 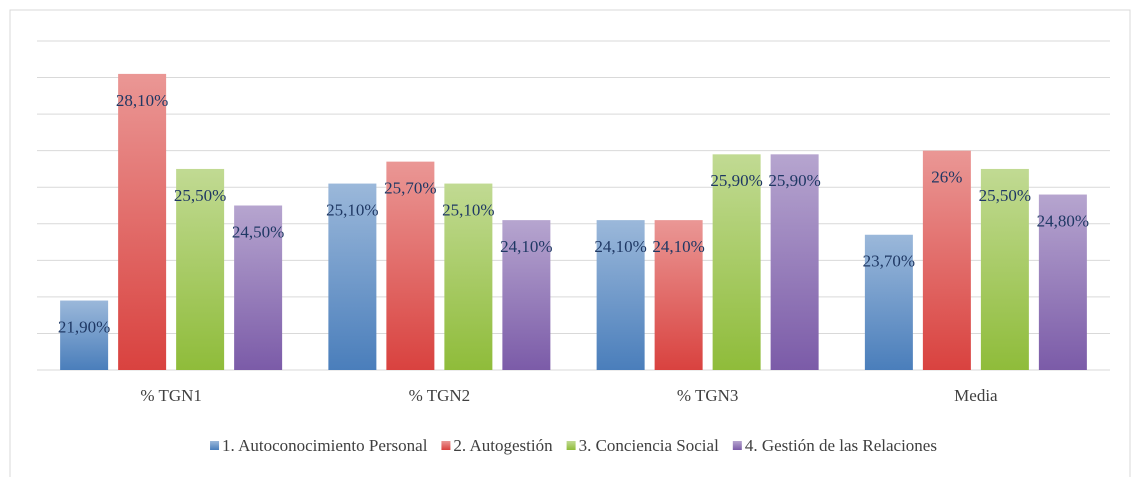 I want to click on legend-label: 2. Autogestión, so click(x=503, y=445).